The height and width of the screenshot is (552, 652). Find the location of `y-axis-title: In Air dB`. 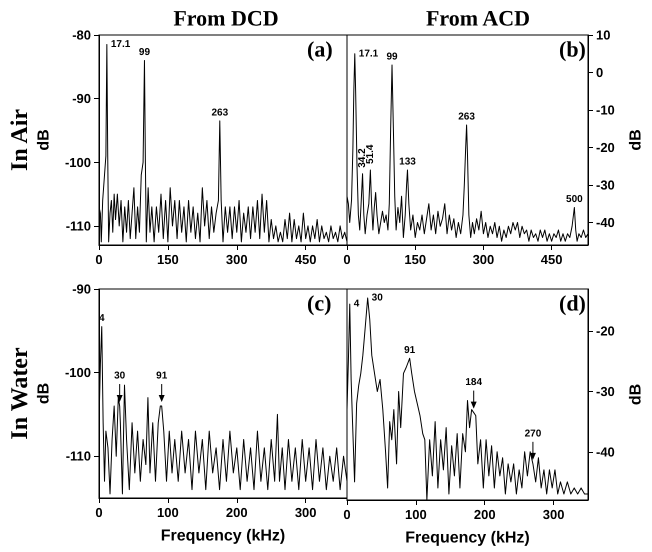

y-axis-title: In Air dB is located at coordinates (29, 140).